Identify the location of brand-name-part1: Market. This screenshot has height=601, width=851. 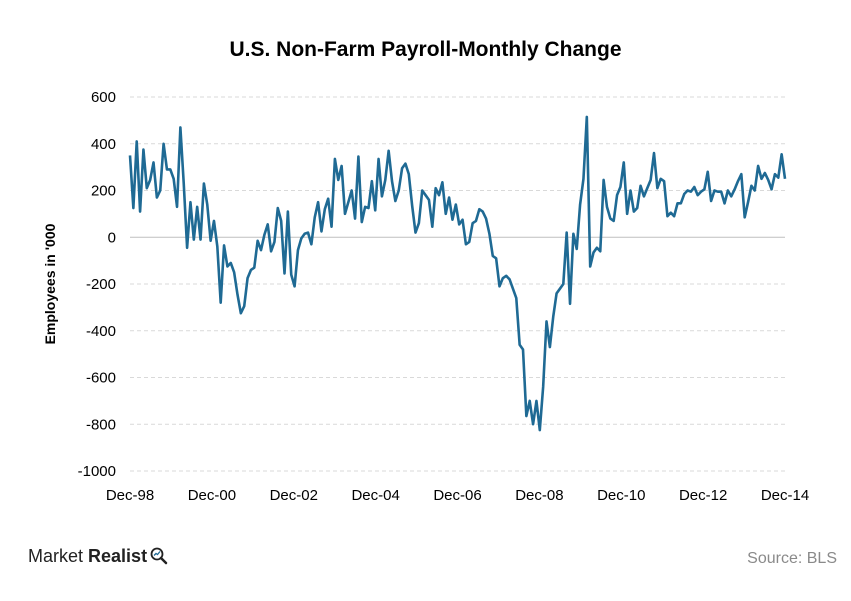
(56, 556).